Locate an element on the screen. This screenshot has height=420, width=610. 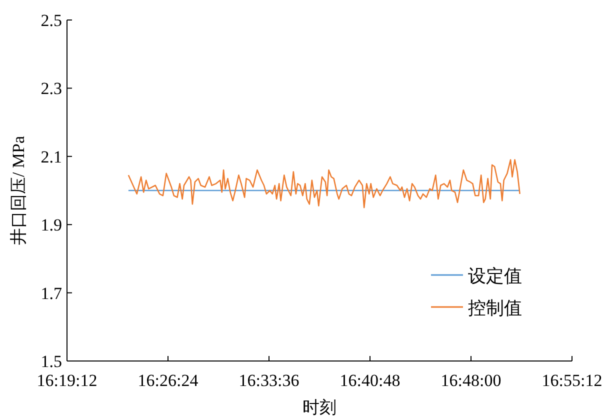
x-axis-title: 时刻 is located at coordinates (319, 407).